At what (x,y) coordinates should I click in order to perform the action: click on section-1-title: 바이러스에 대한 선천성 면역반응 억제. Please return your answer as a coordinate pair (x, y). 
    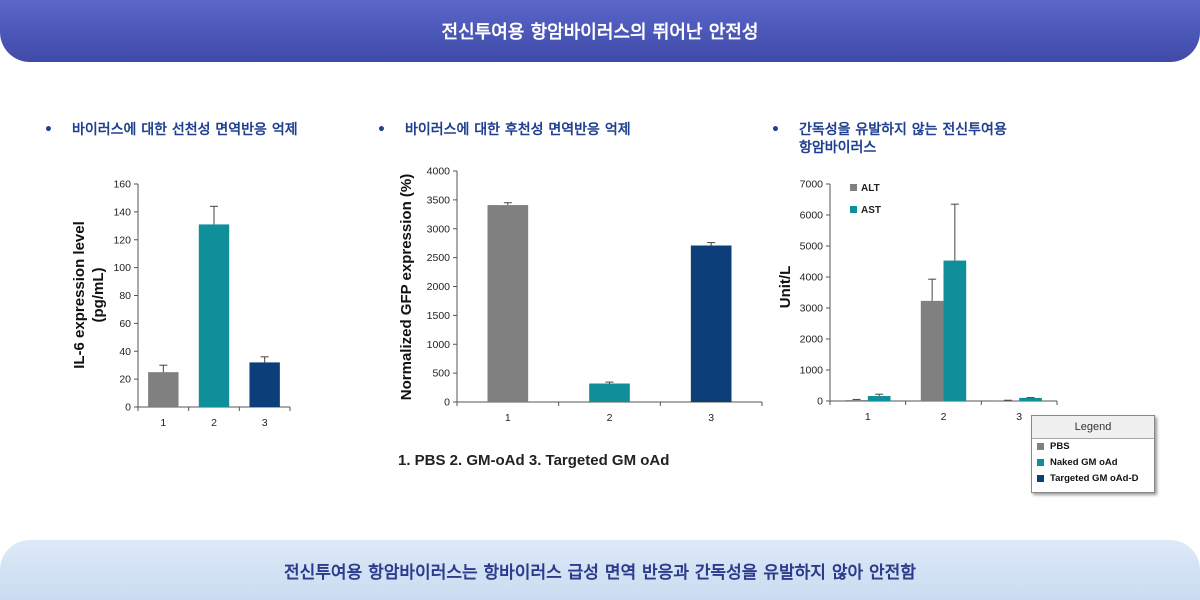
    Looking at the image, I should click on (185, 130).